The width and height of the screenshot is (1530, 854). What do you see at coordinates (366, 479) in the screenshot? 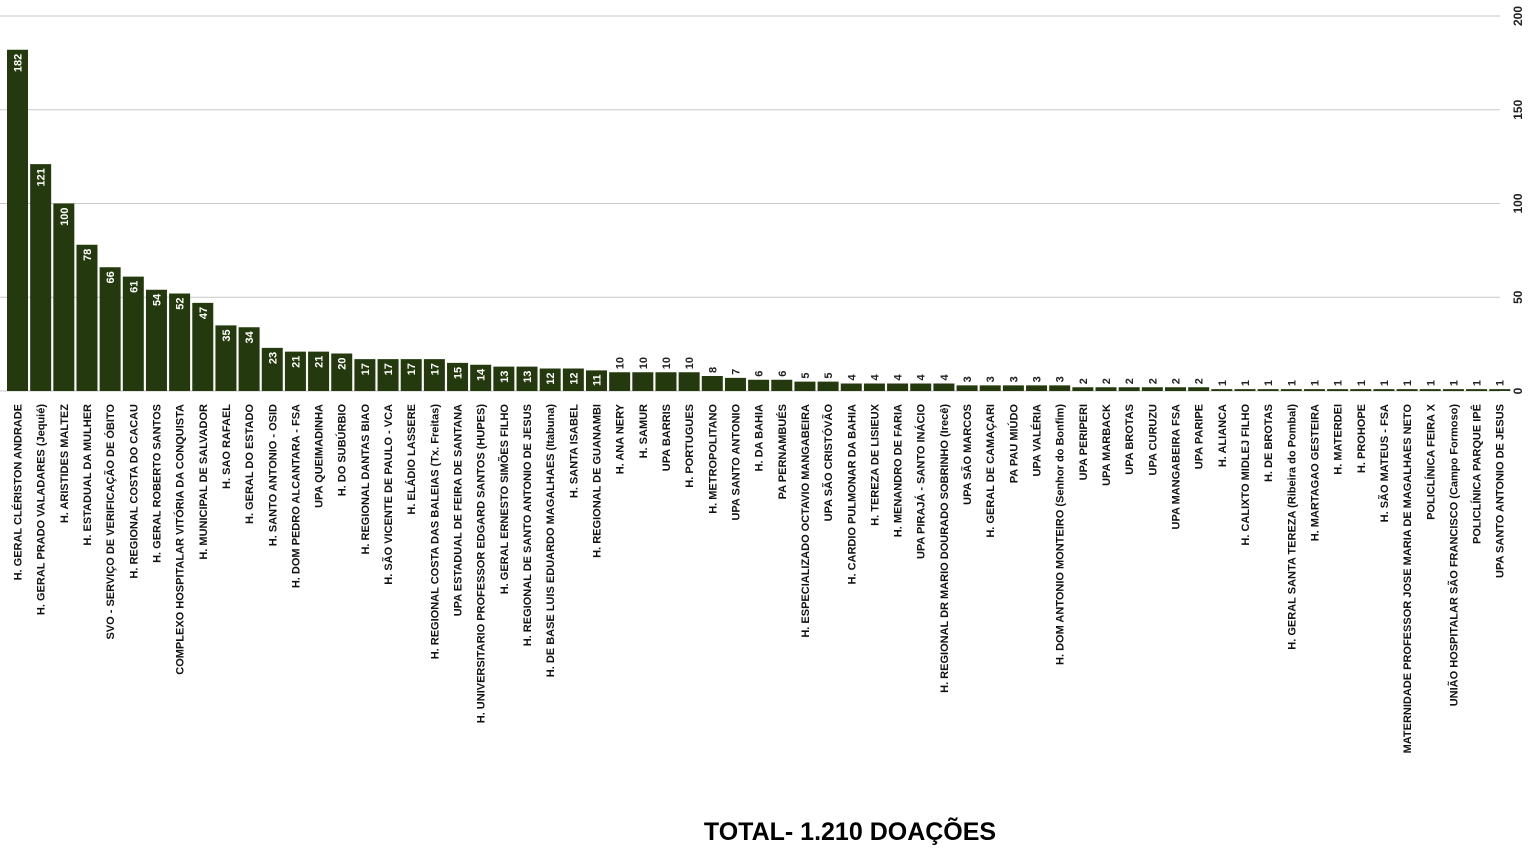
I see `category-label: H. REGIONAL DANTAS BIAO` at bounding box center [366, 479].